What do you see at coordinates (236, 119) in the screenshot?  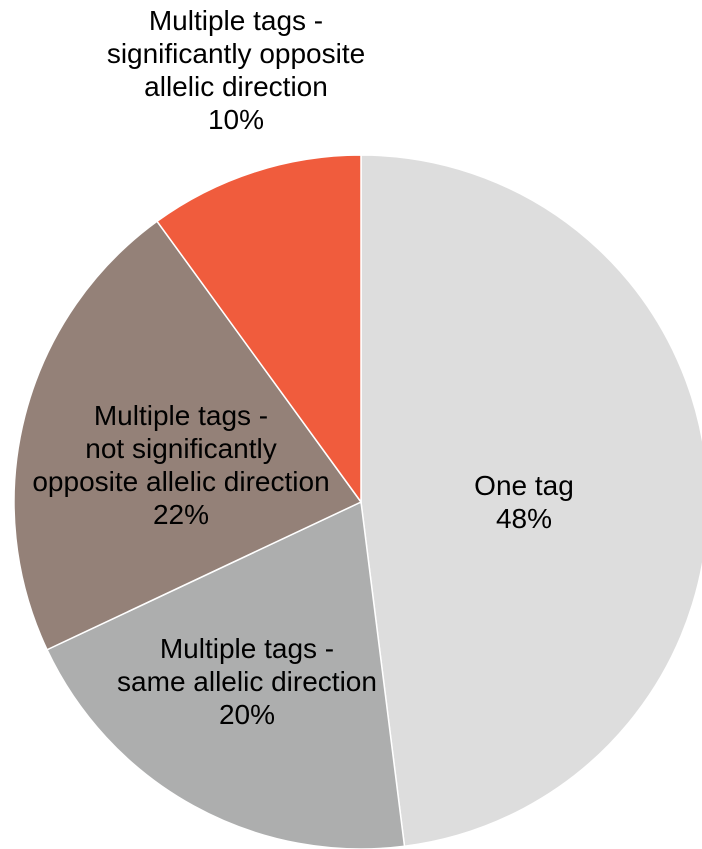 I see `pie-slice-label-line: 10%` at bounding box center [236, 119].